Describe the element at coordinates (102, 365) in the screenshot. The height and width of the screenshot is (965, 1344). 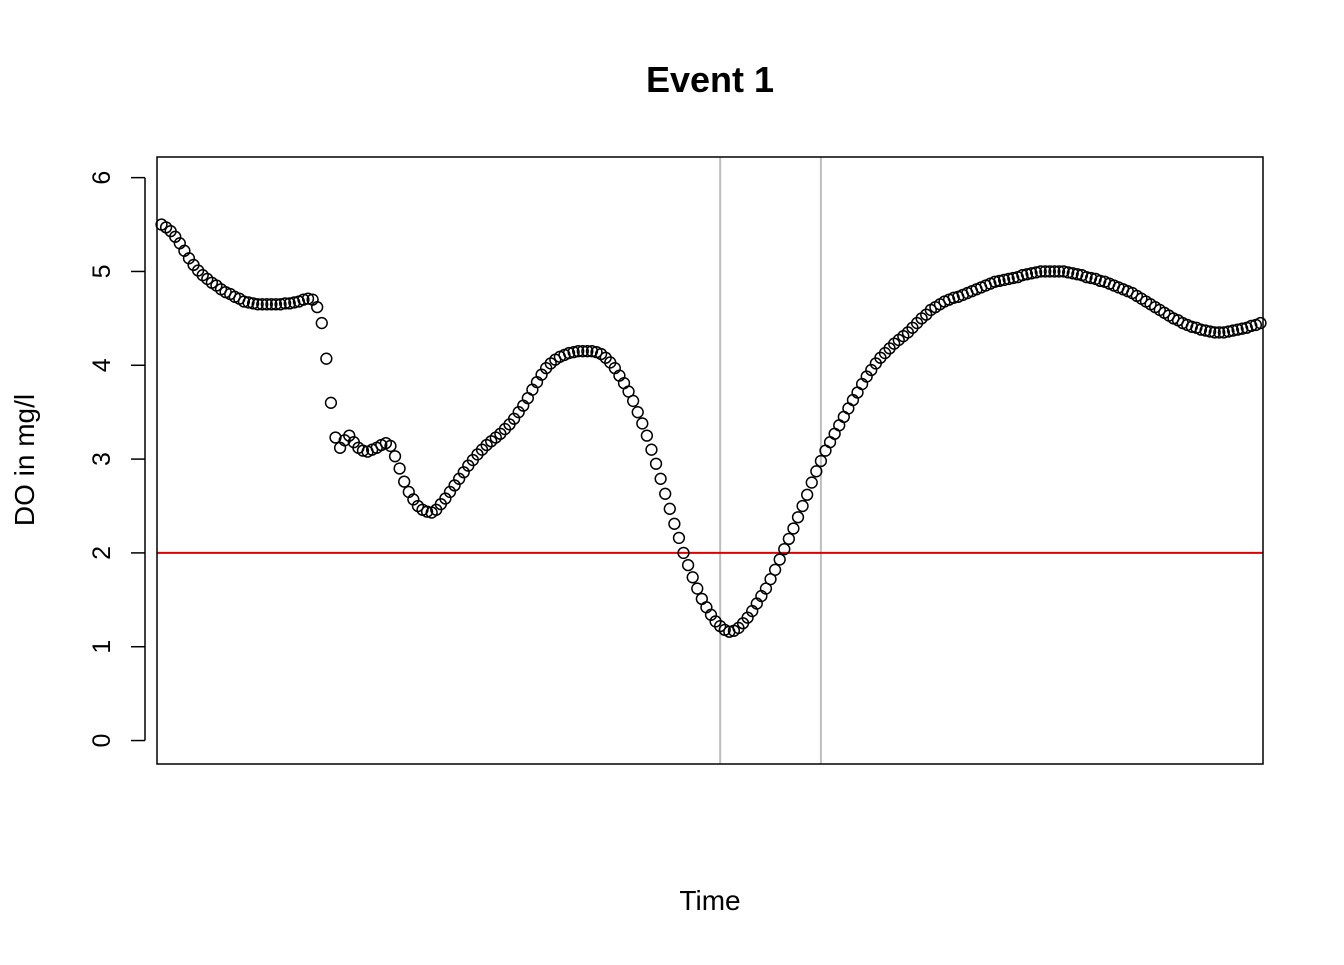
I see `y-tick-label: 4` at that location.